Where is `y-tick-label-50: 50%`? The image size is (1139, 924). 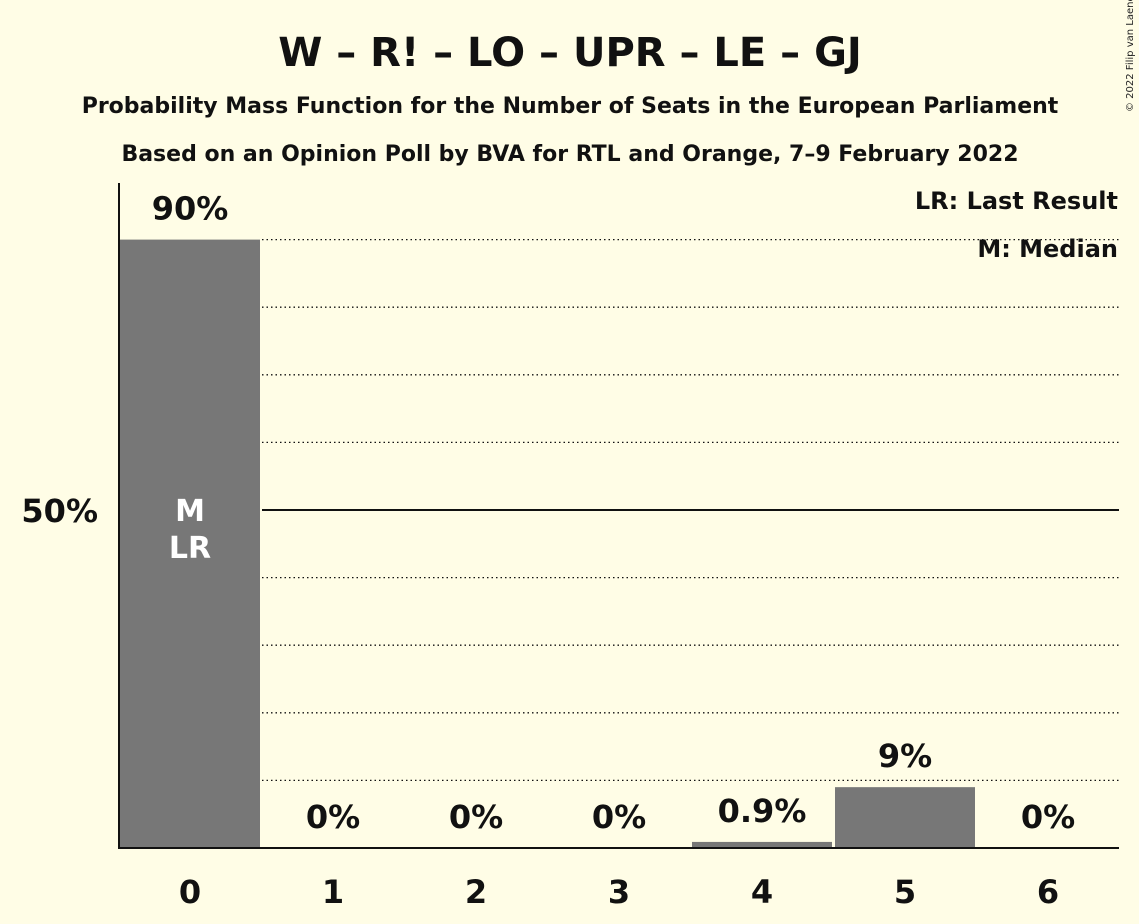 y-tick-label-50: 50% is located at coordinates (59, 511).